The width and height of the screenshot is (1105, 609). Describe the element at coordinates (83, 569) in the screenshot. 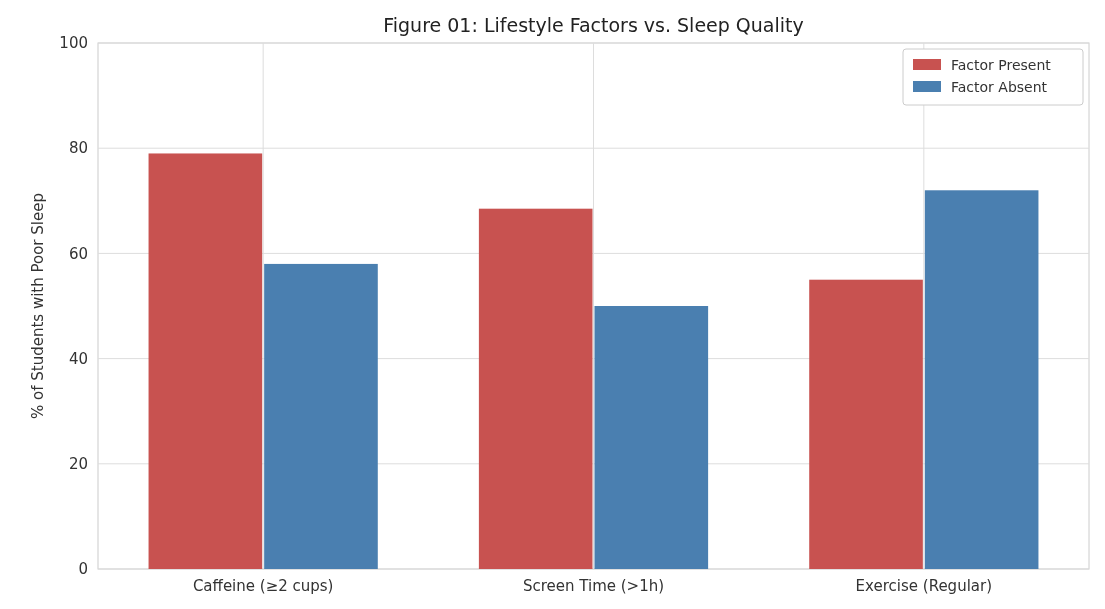

I see `y-tick-label: 0` at that location.